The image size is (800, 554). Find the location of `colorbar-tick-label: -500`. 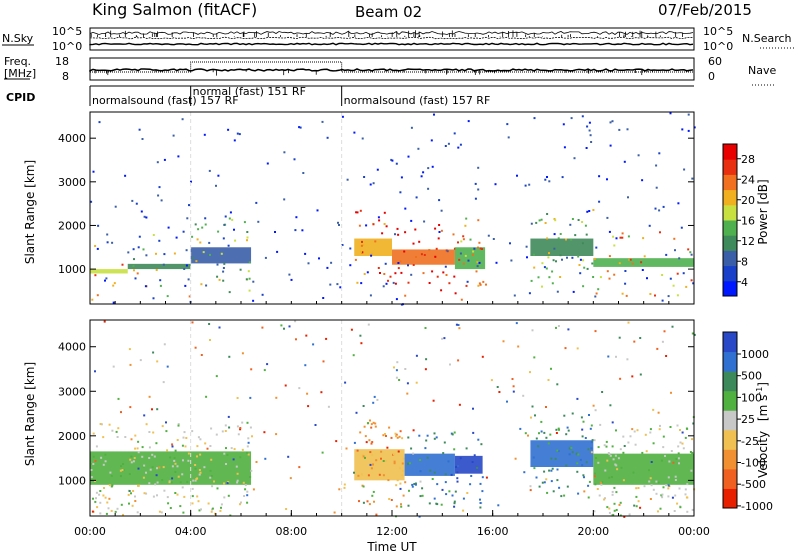

colorbar-tick-label: -500 is located at coordinates (753, 484).